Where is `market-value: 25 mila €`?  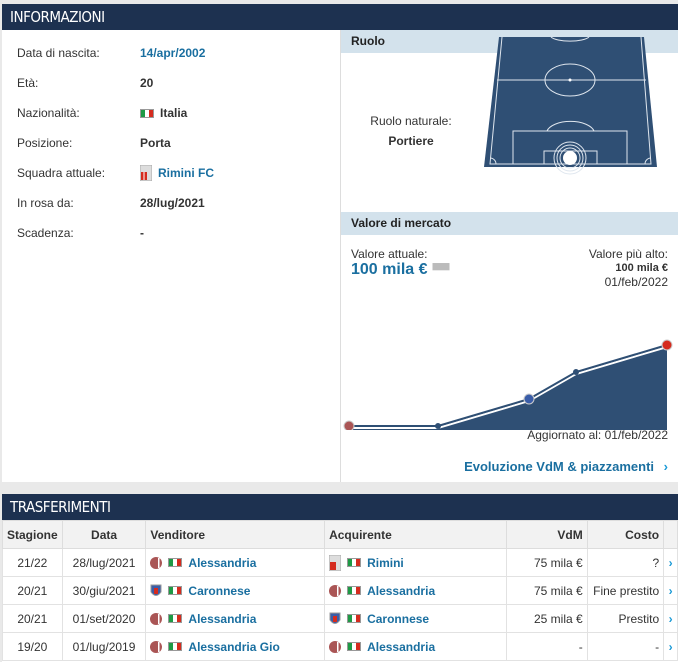
market-value: 25 mila € is located at coordinates (546, 618).